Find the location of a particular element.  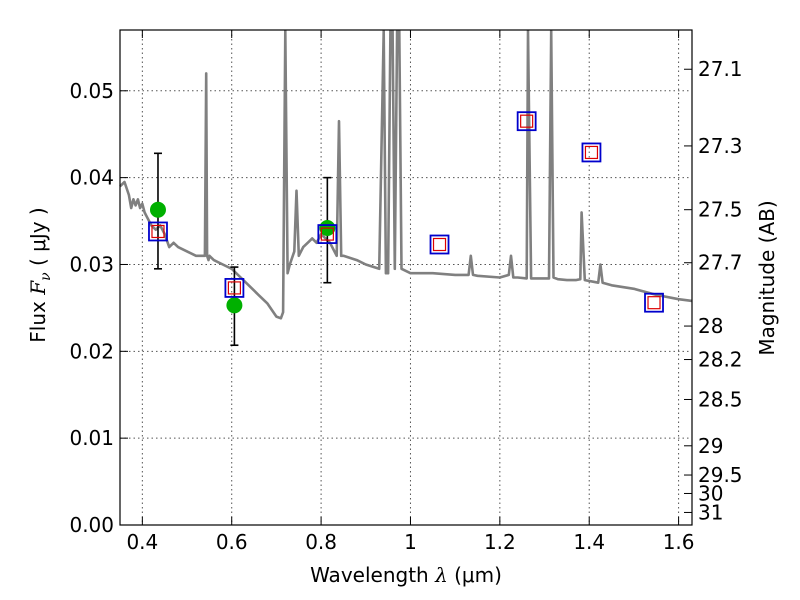

x-axis-title: Wavelength λ (μm) is located at coordinates (406, 575).